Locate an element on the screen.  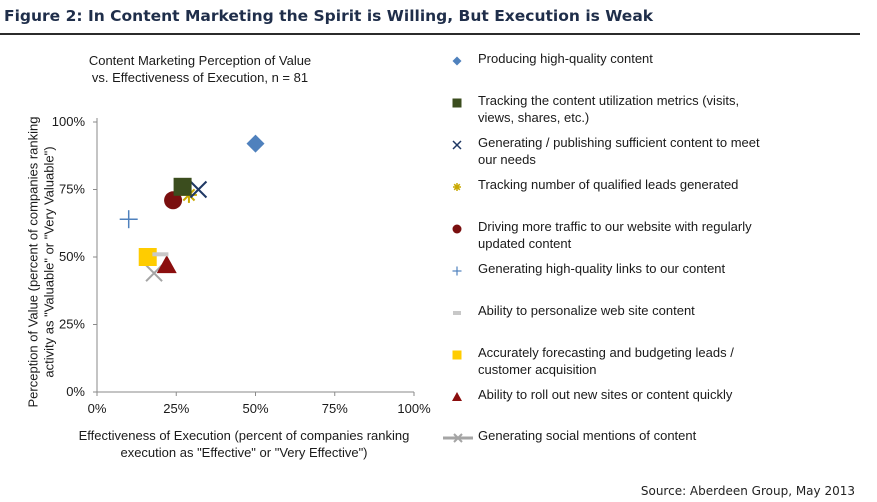
legend-marker-xline-icon is located at coordinates (458, 438).